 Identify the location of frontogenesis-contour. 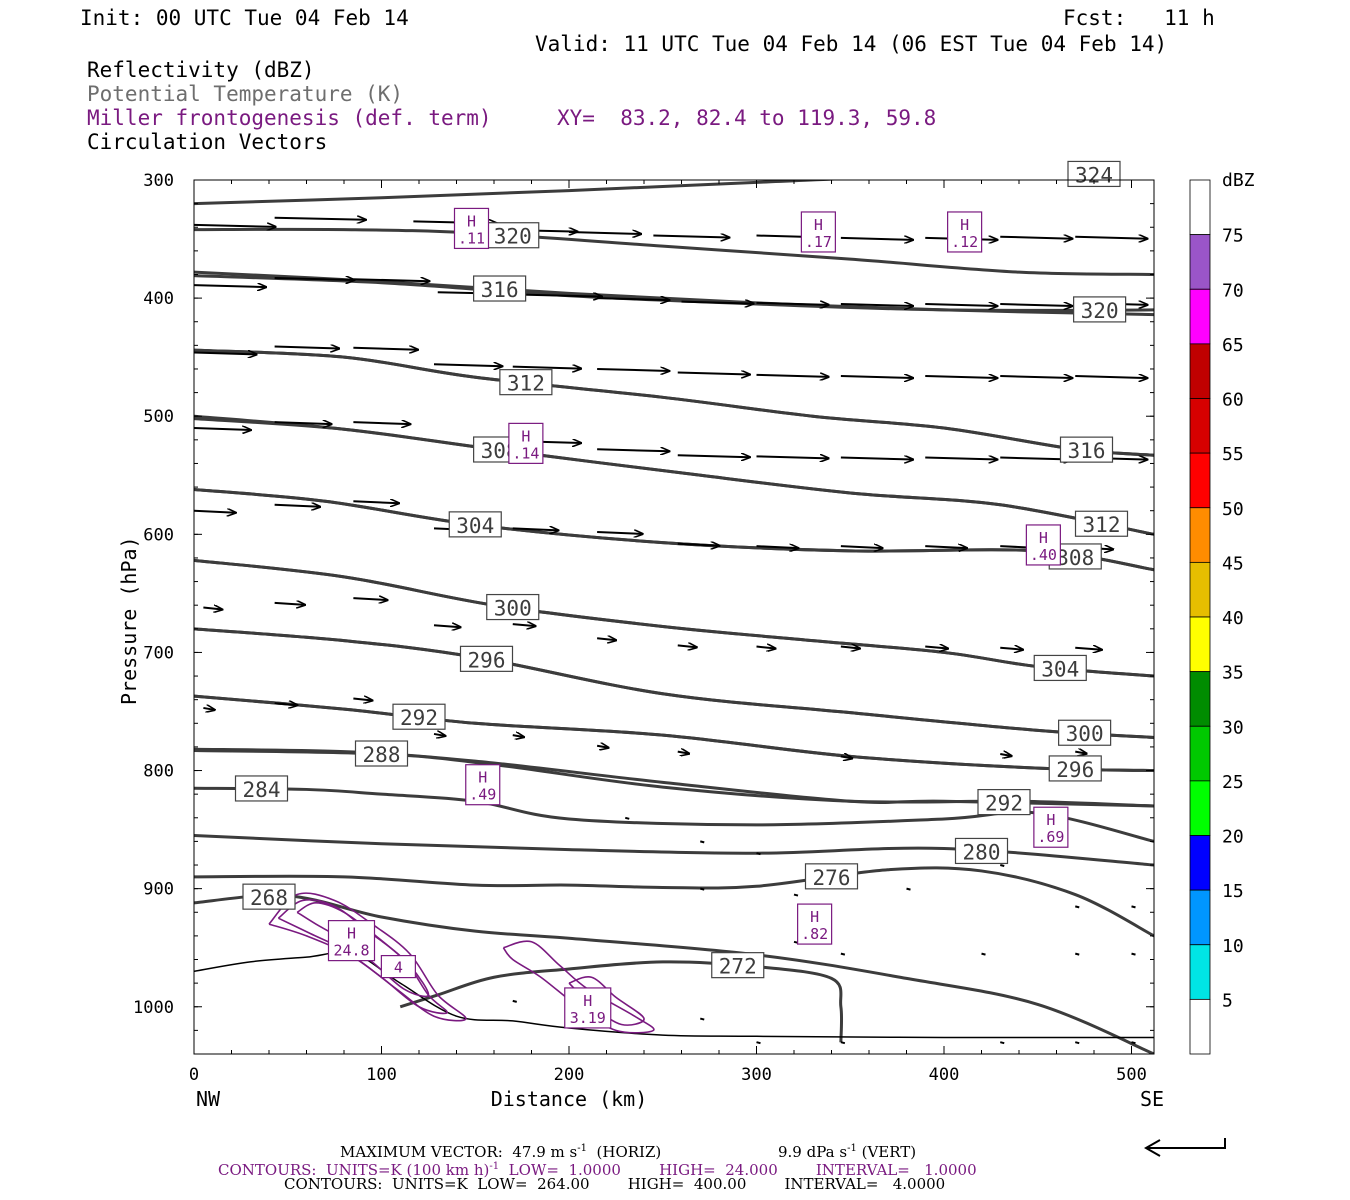
(578, 987).